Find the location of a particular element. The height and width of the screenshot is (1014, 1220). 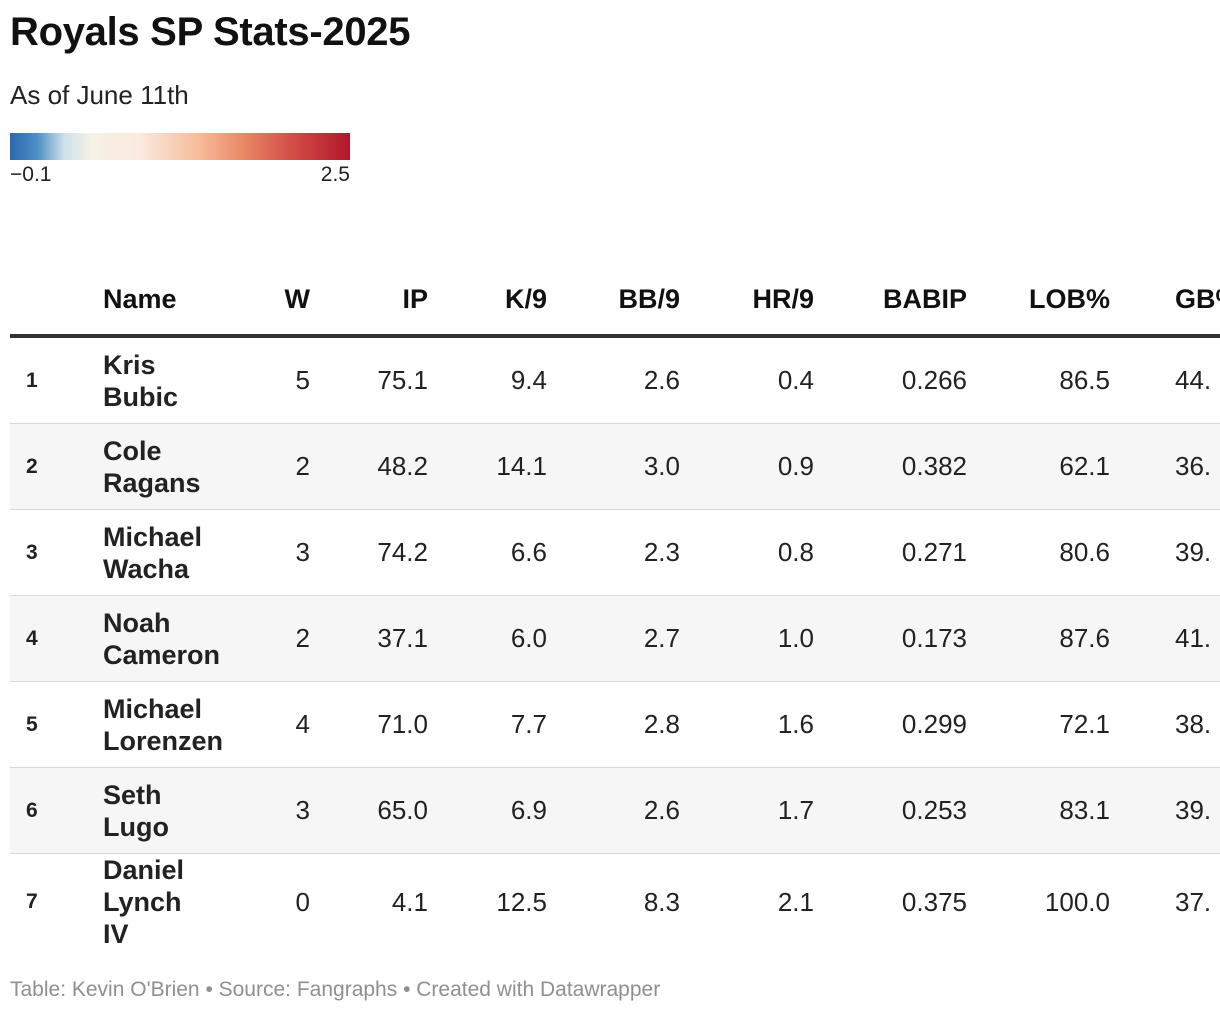

babip-cell: 0.375 is located at coordinates (934, 901).